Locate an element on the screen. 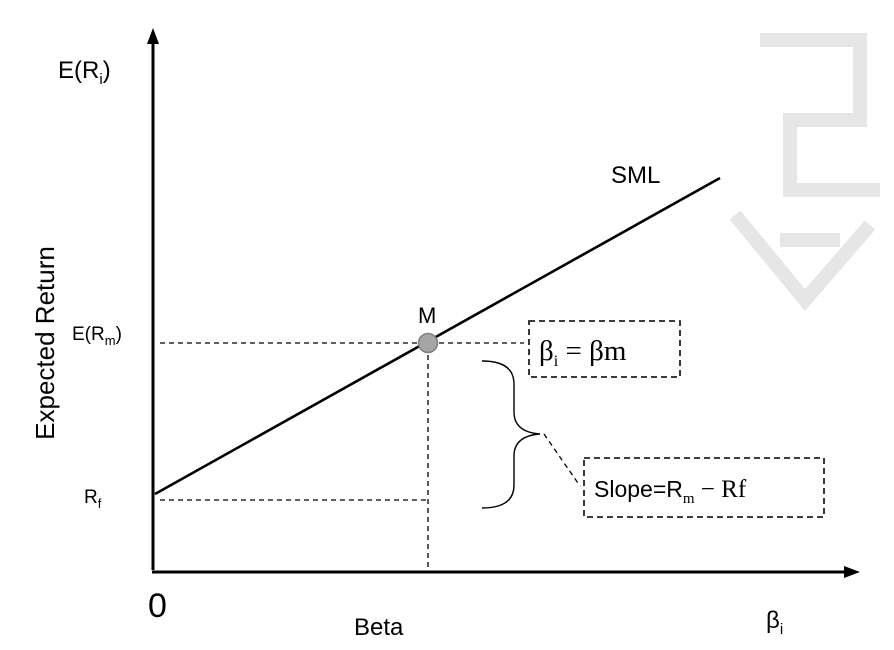 This screenshot has width=894, height=650. y-axis-title: Expected Return is located at coordinates (45, 343).